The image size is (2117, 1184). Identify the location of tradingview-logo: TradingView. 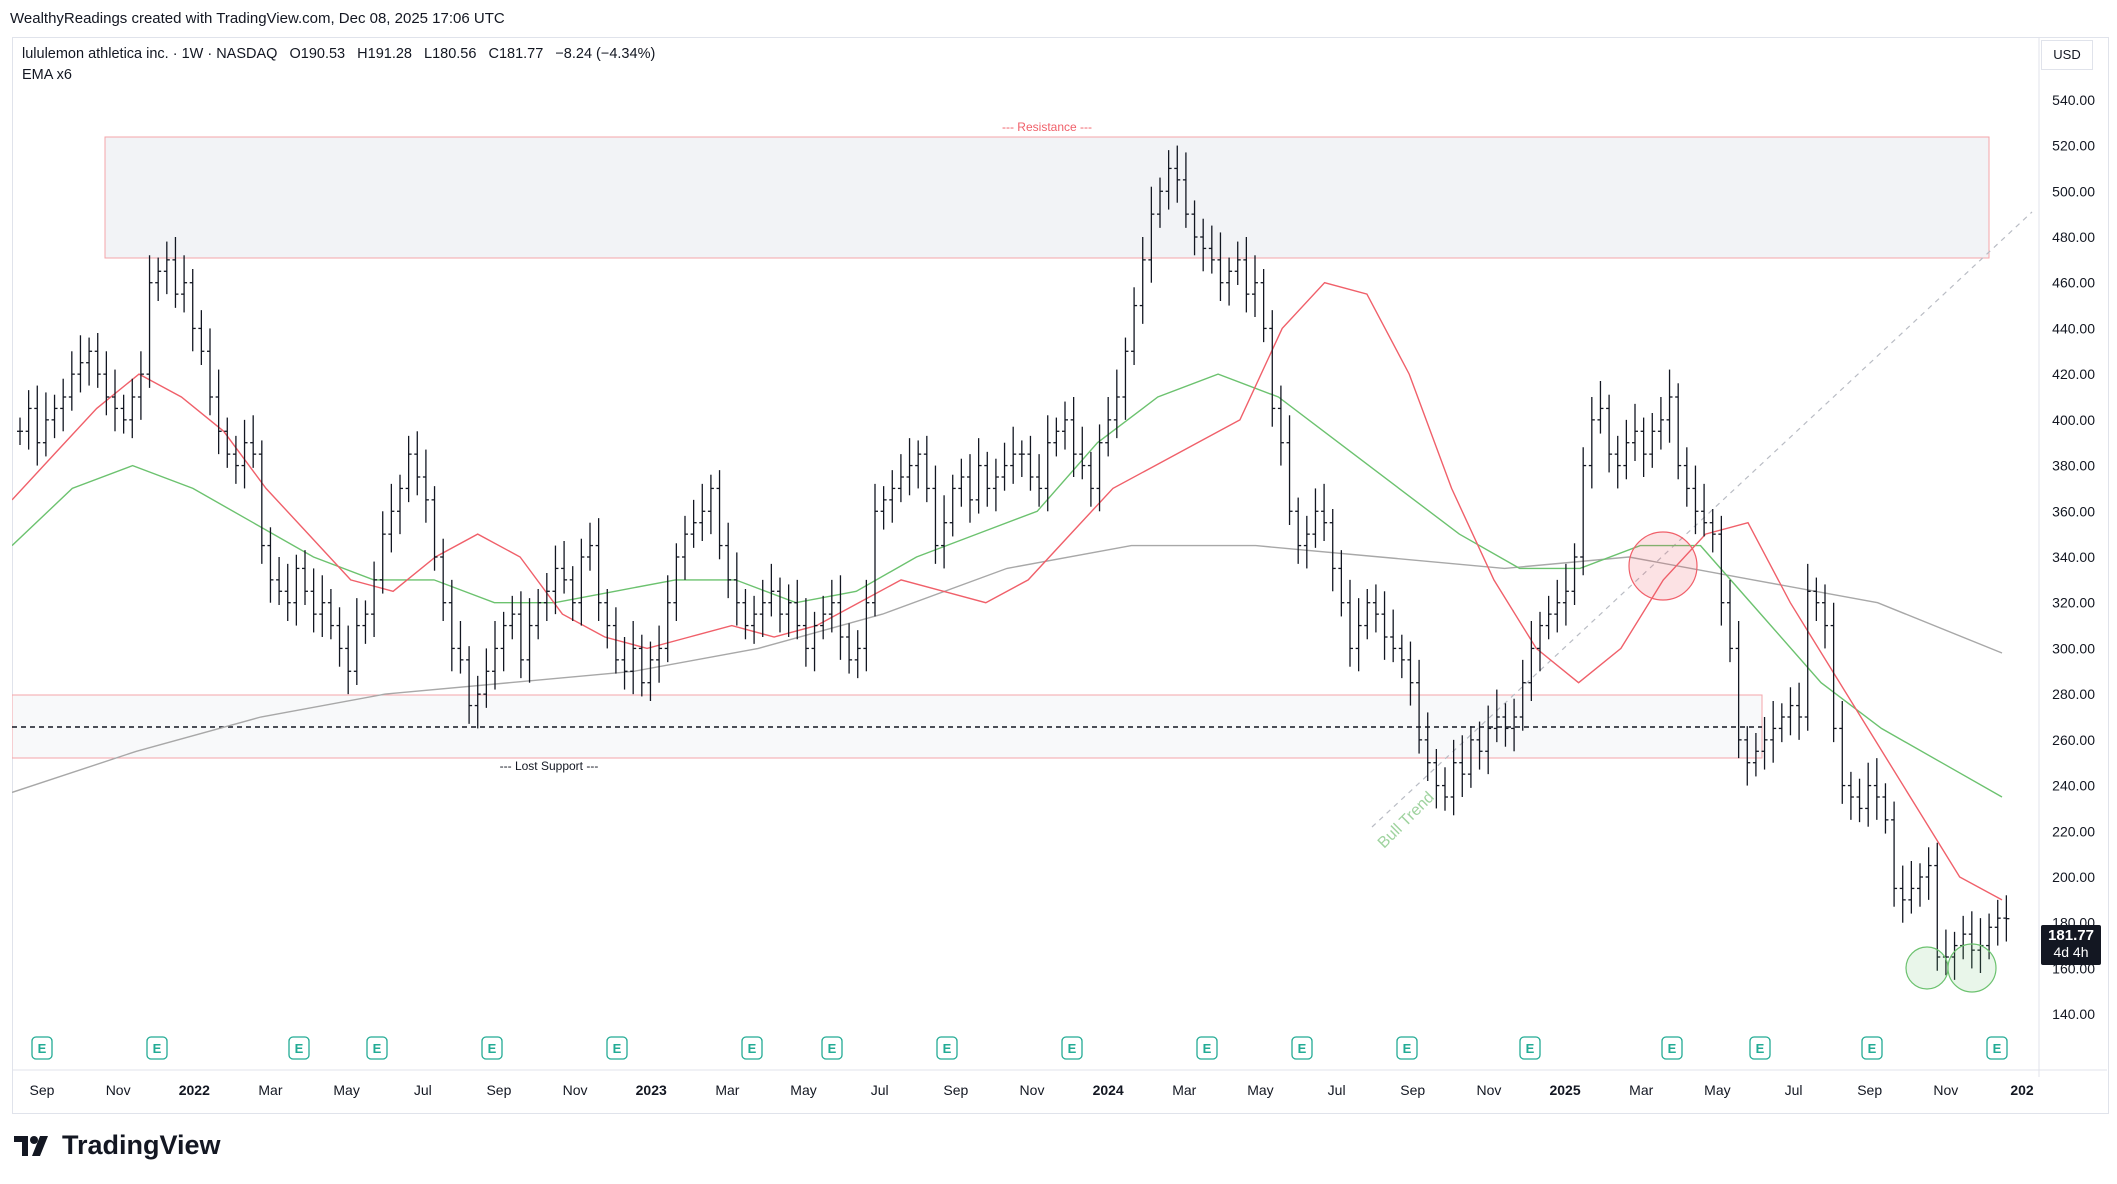
(117, 1145).